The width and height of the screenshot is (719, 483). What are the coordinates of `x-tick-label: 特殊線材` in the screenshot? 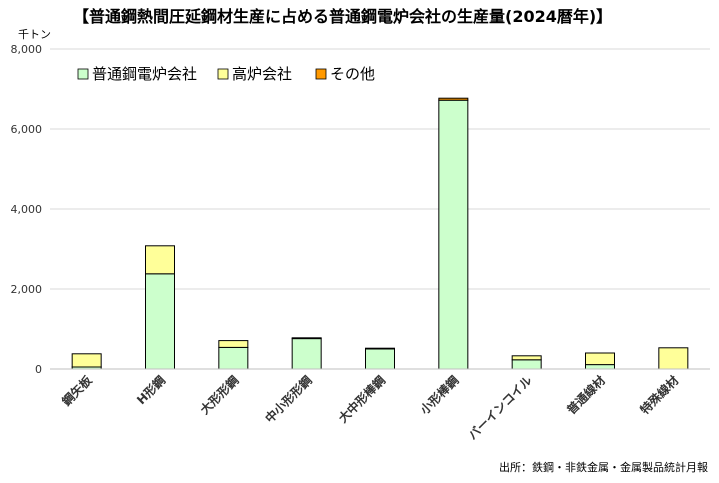 It's located at (659, 395).